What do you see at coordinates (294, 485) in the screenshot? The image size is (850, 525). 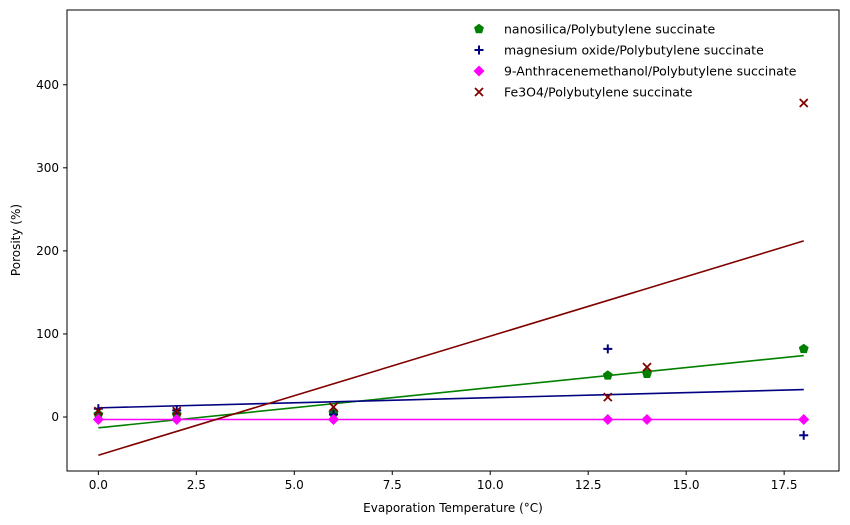 I see `x-tick-label: 5.0` at bounding box center [294, 485].